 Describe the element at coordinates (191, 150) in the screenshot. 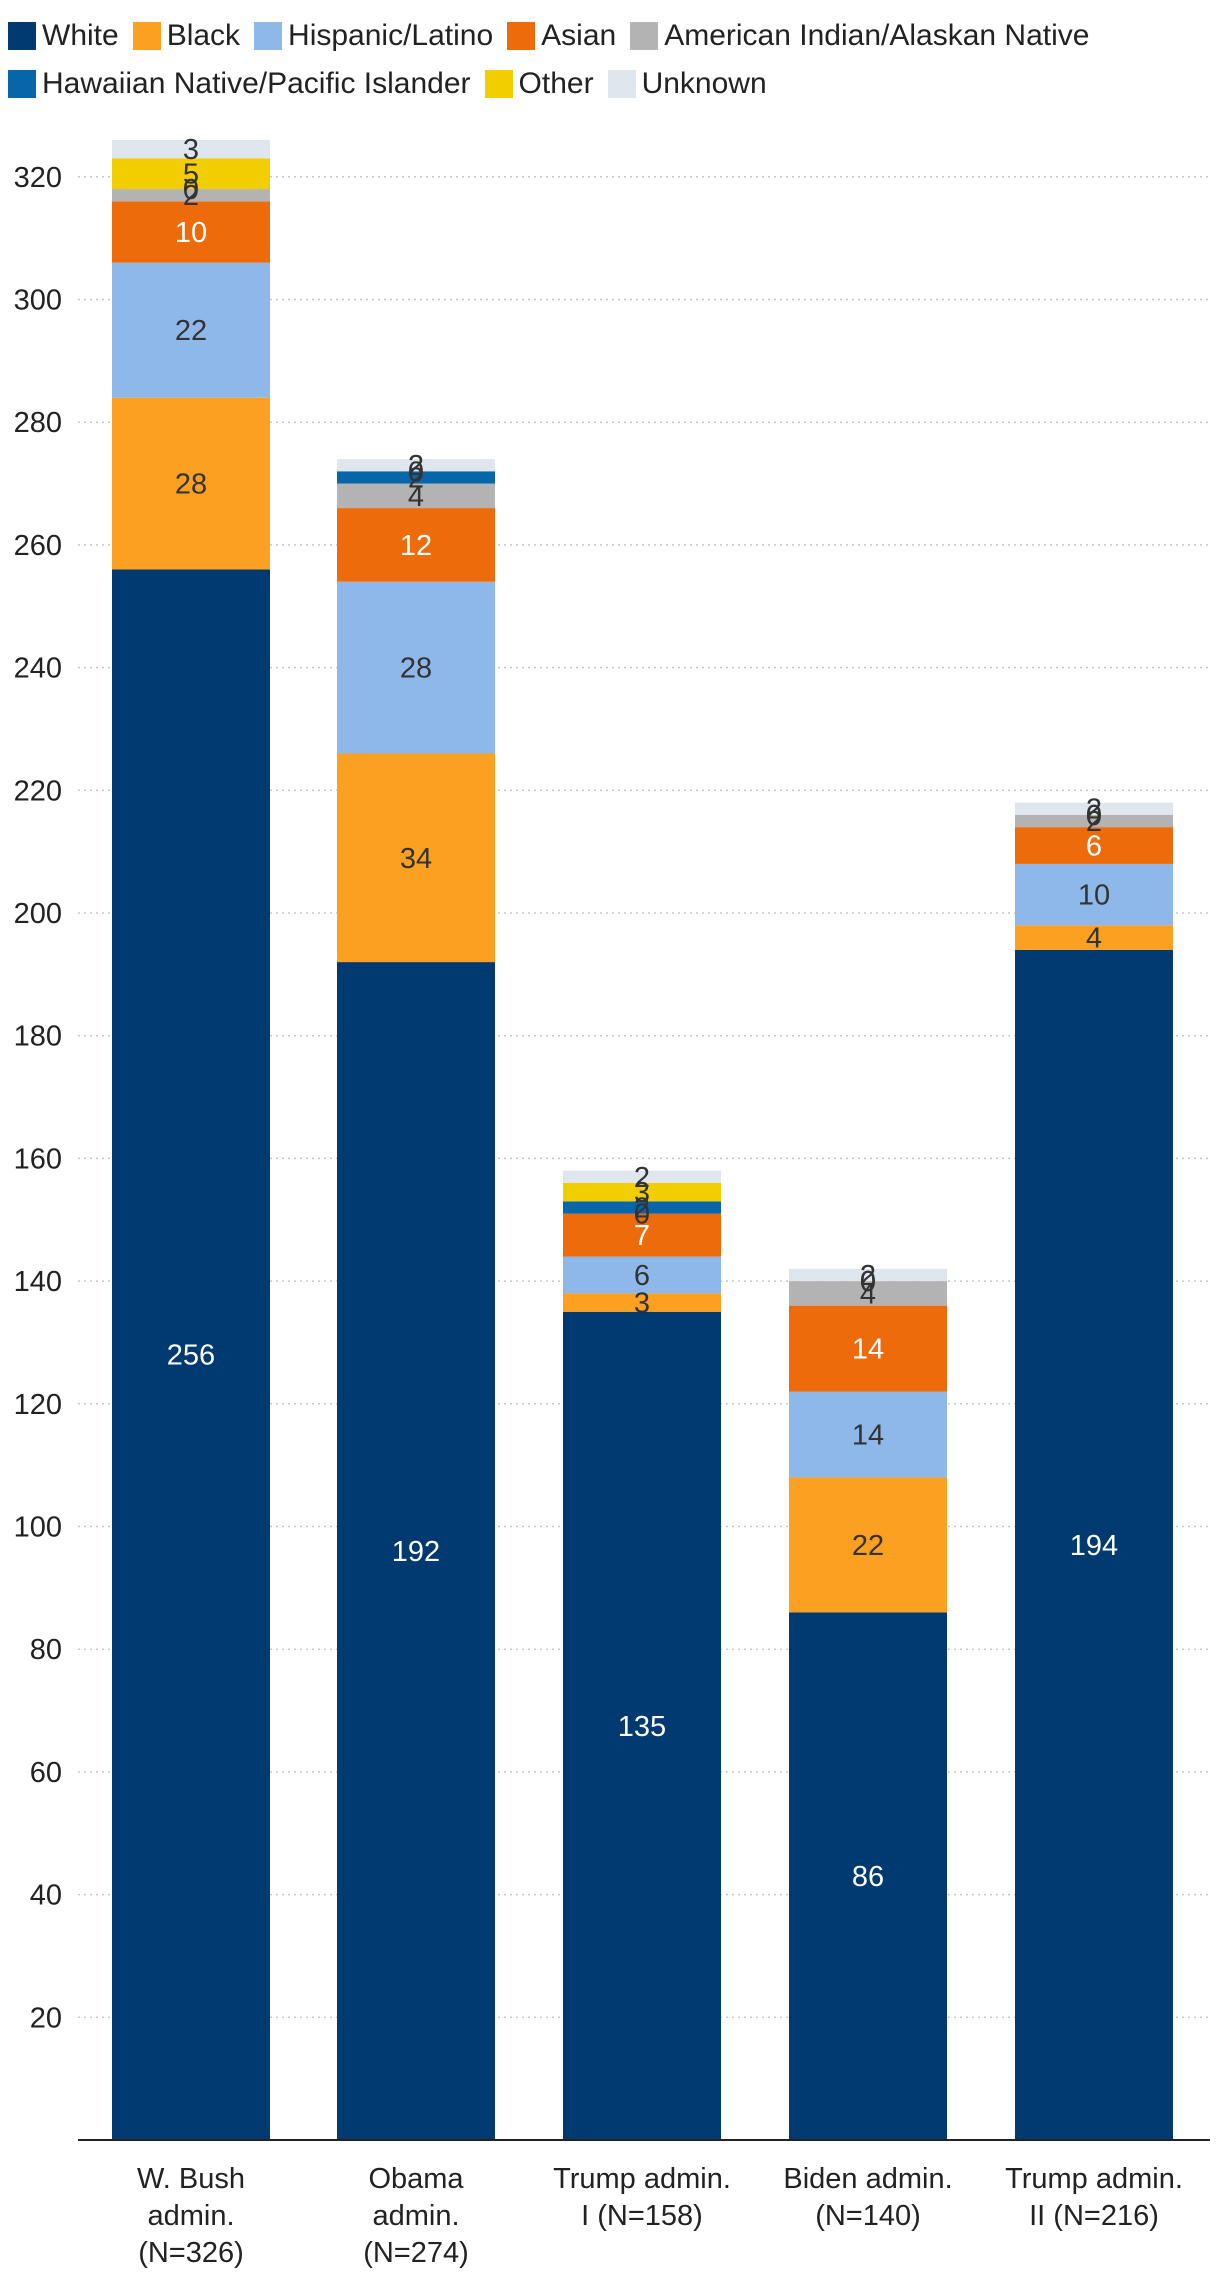

I see `data-label-unknown: 3` at that location.